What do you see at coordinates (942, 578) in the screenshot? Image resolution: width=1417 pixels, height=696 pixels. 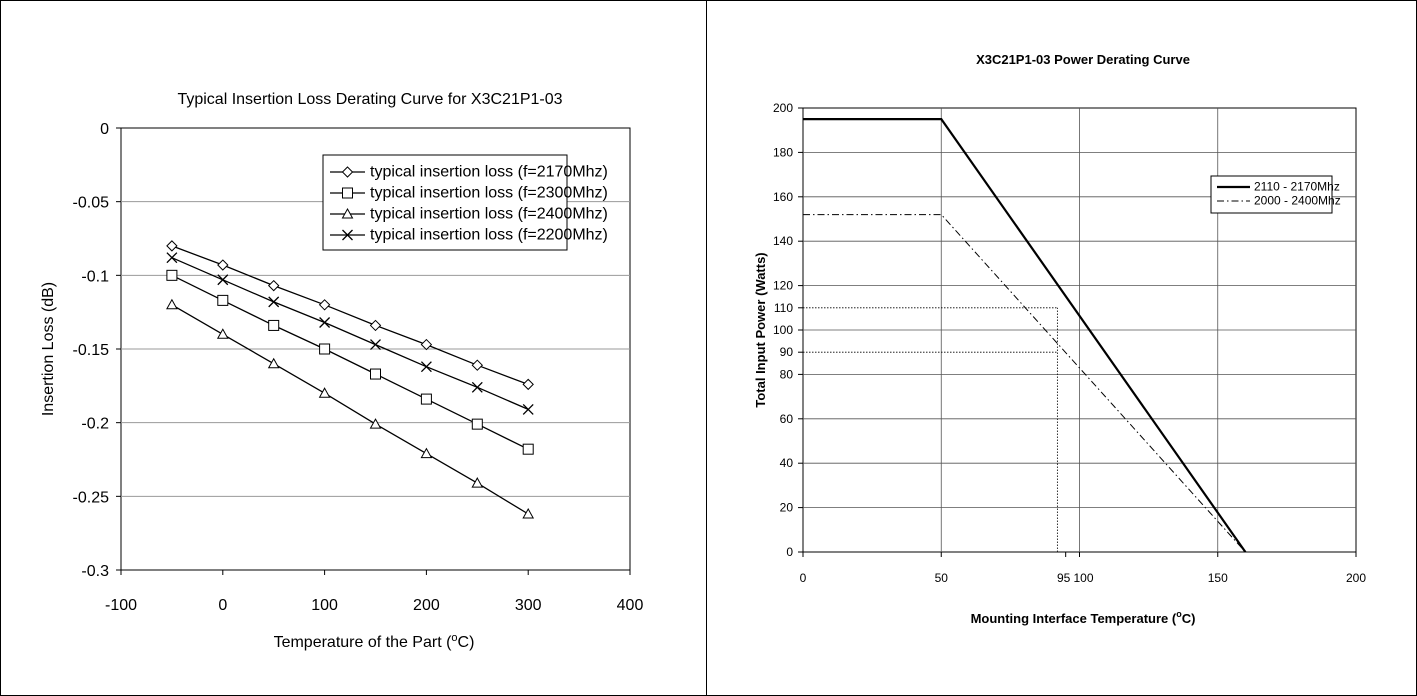 I see `right-x-tick-label: 50` at bounding box center [942, 578].